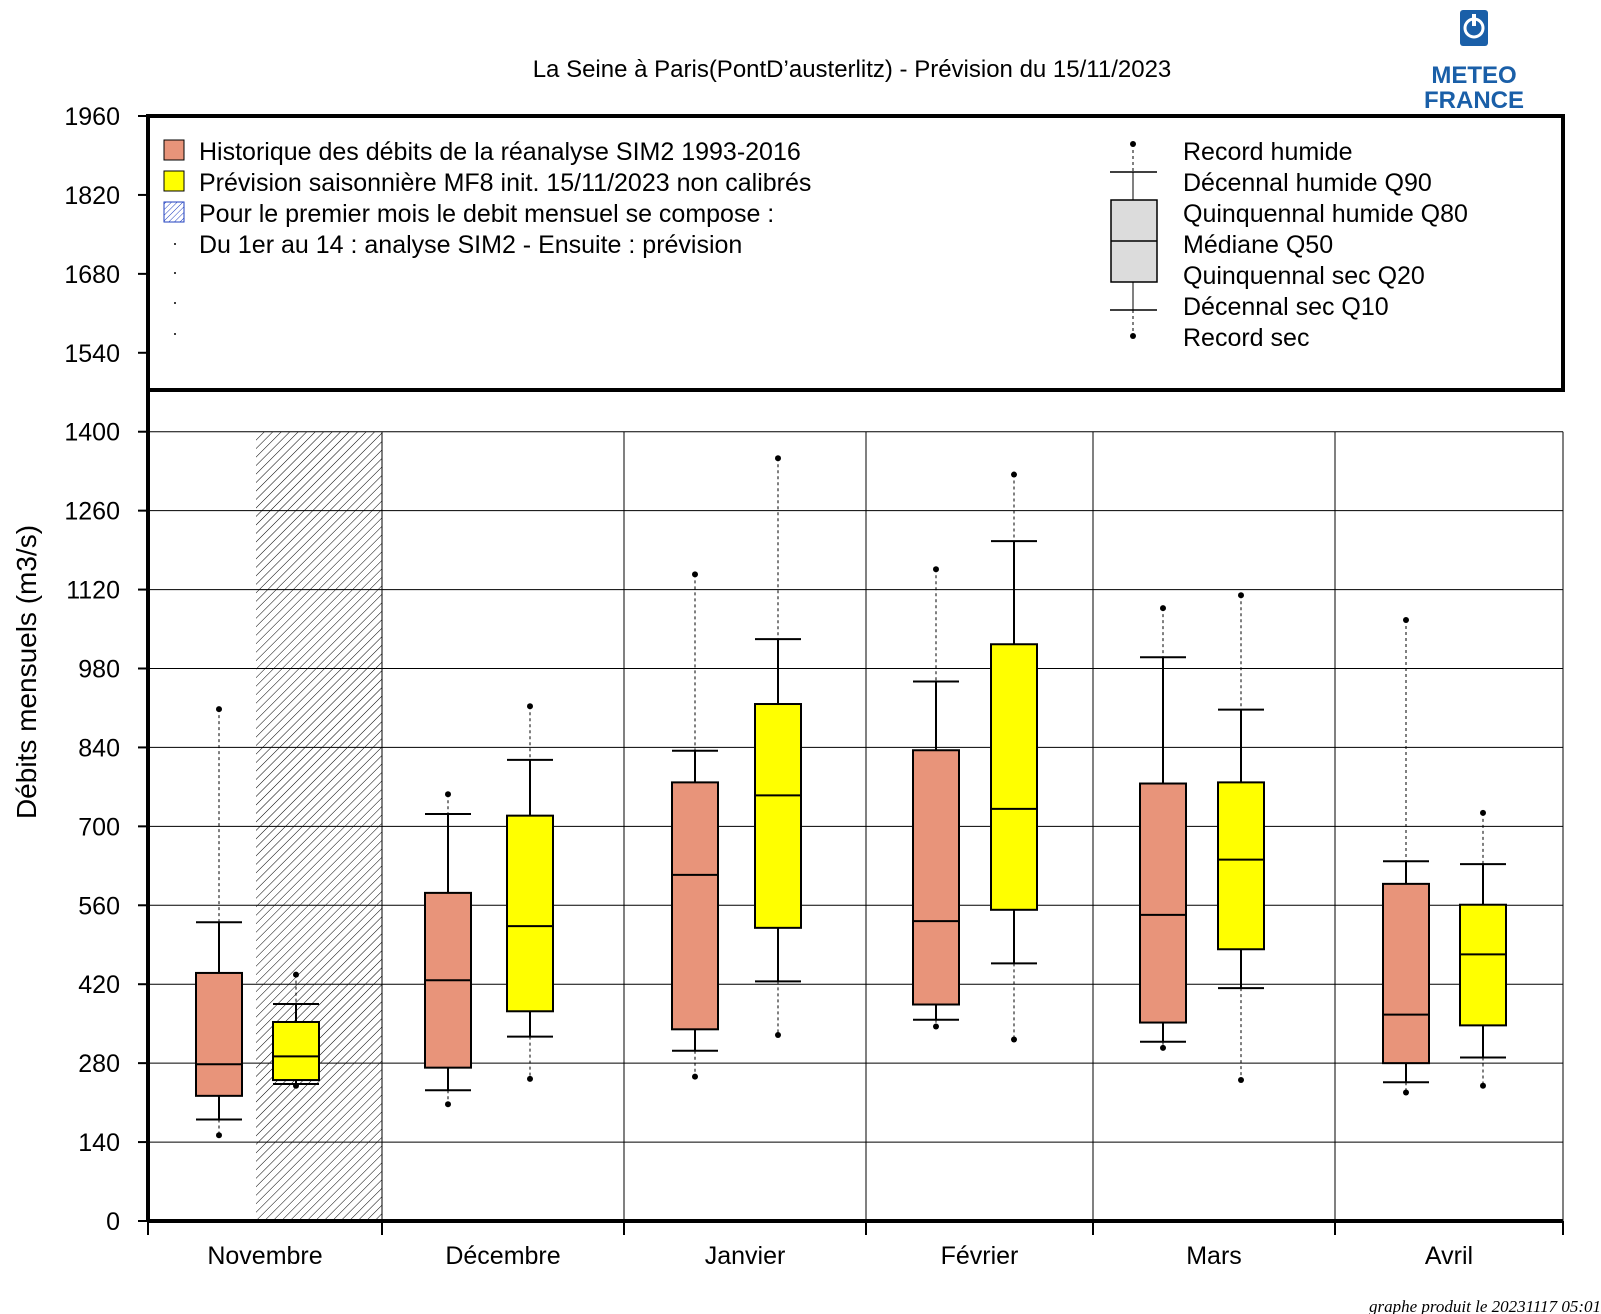 This screenshot has height=1314, width=1601. Describe the element at coordinates (92, 196) in the screenshot. I see `y-tick-label: 1820` at that location.